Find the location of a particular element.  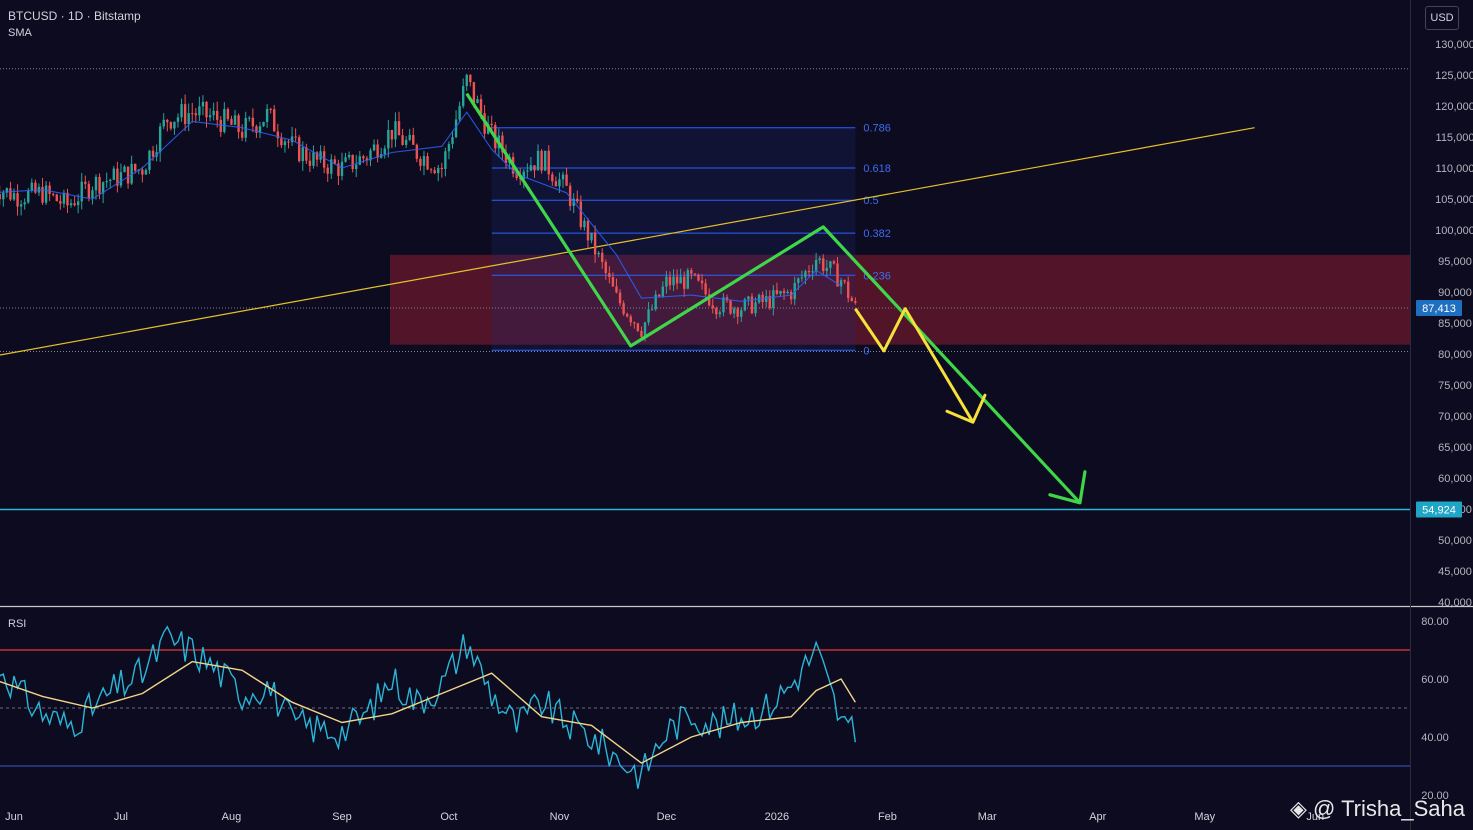

price-tick-label: 80,000 is located at coordinates (1455, 355).